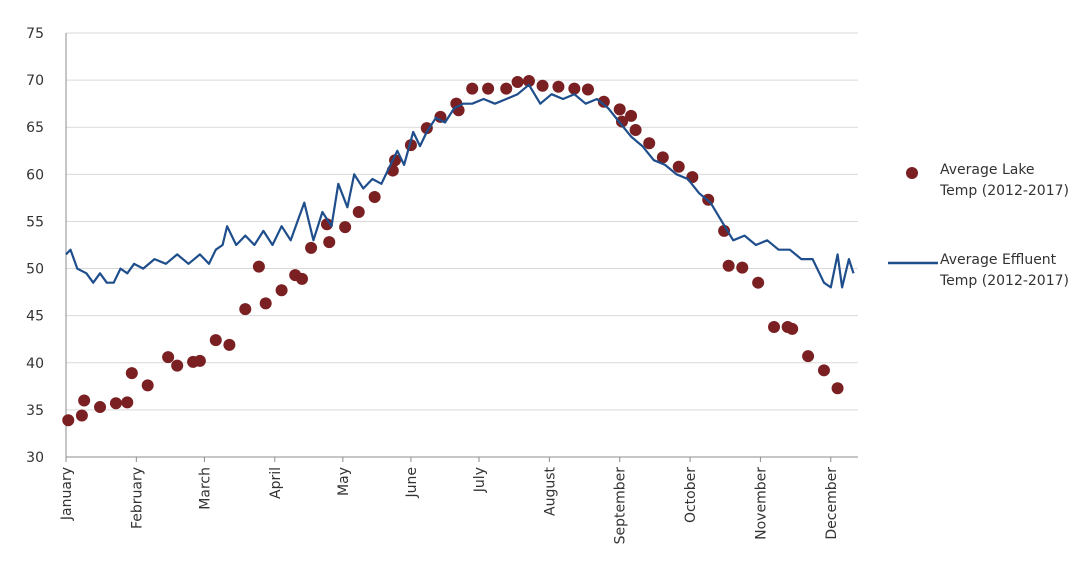 This screenshot has height=577, width=1092. I want to click on legend-marker, so click(912, 173).